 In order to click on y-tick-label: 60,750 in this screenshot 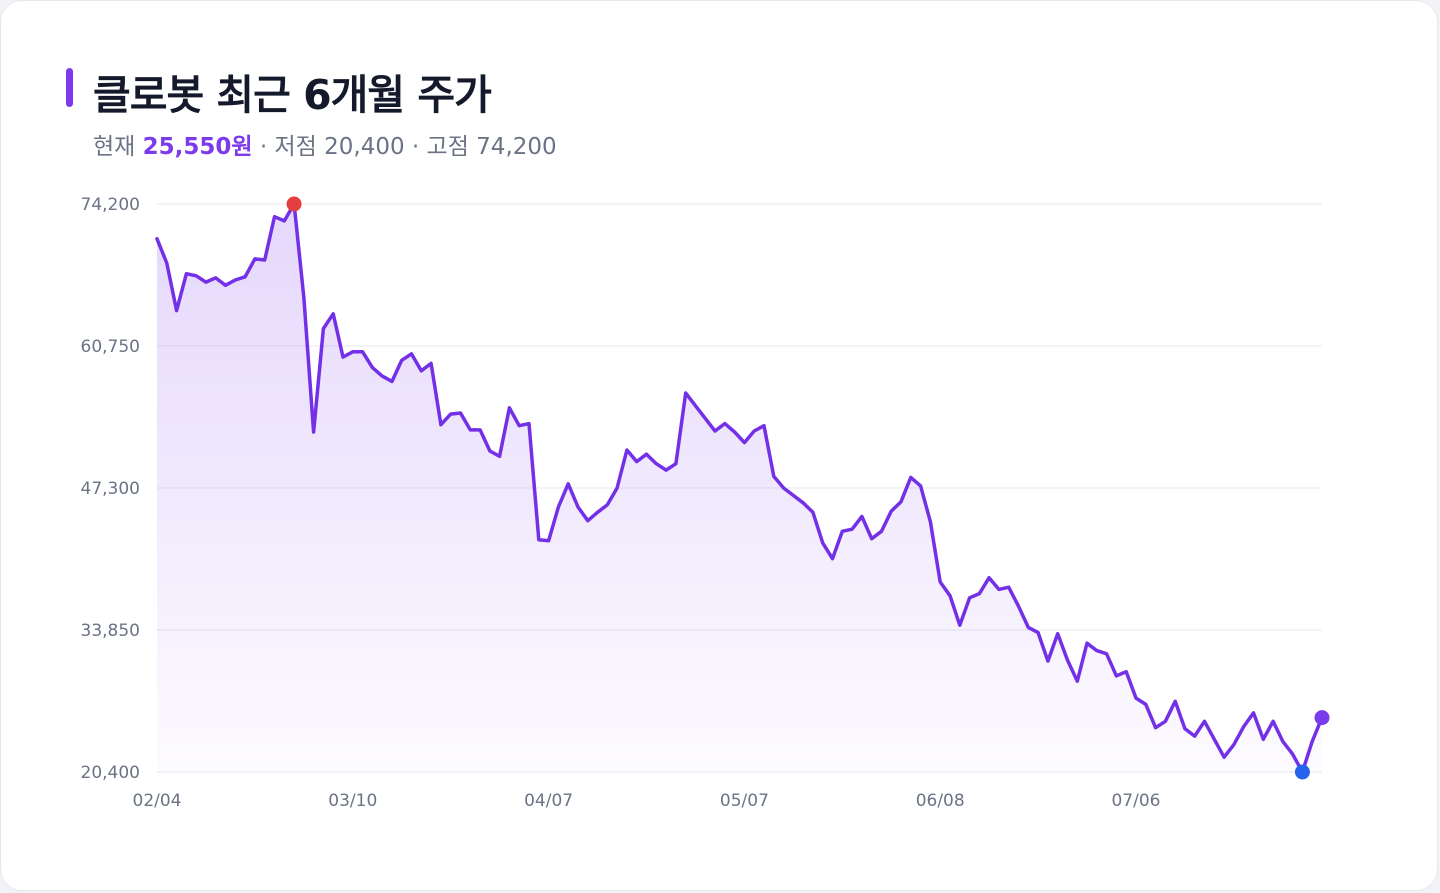, I will do `click(110, 347)`.